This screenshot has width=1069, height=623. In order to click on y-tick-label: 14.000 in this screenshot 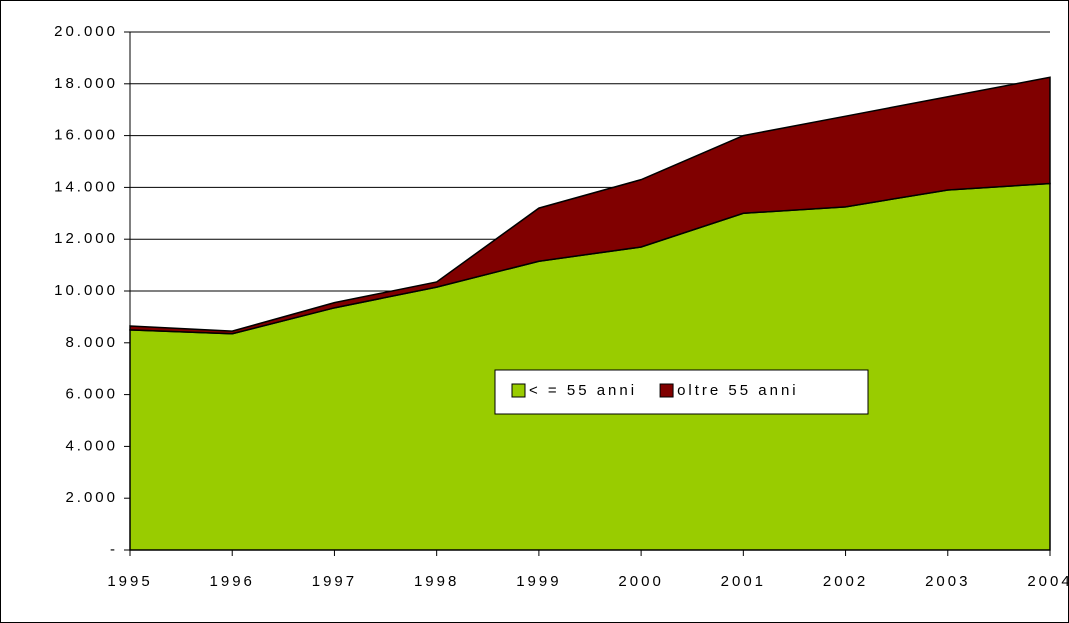, I will do `click(86, 186)`.